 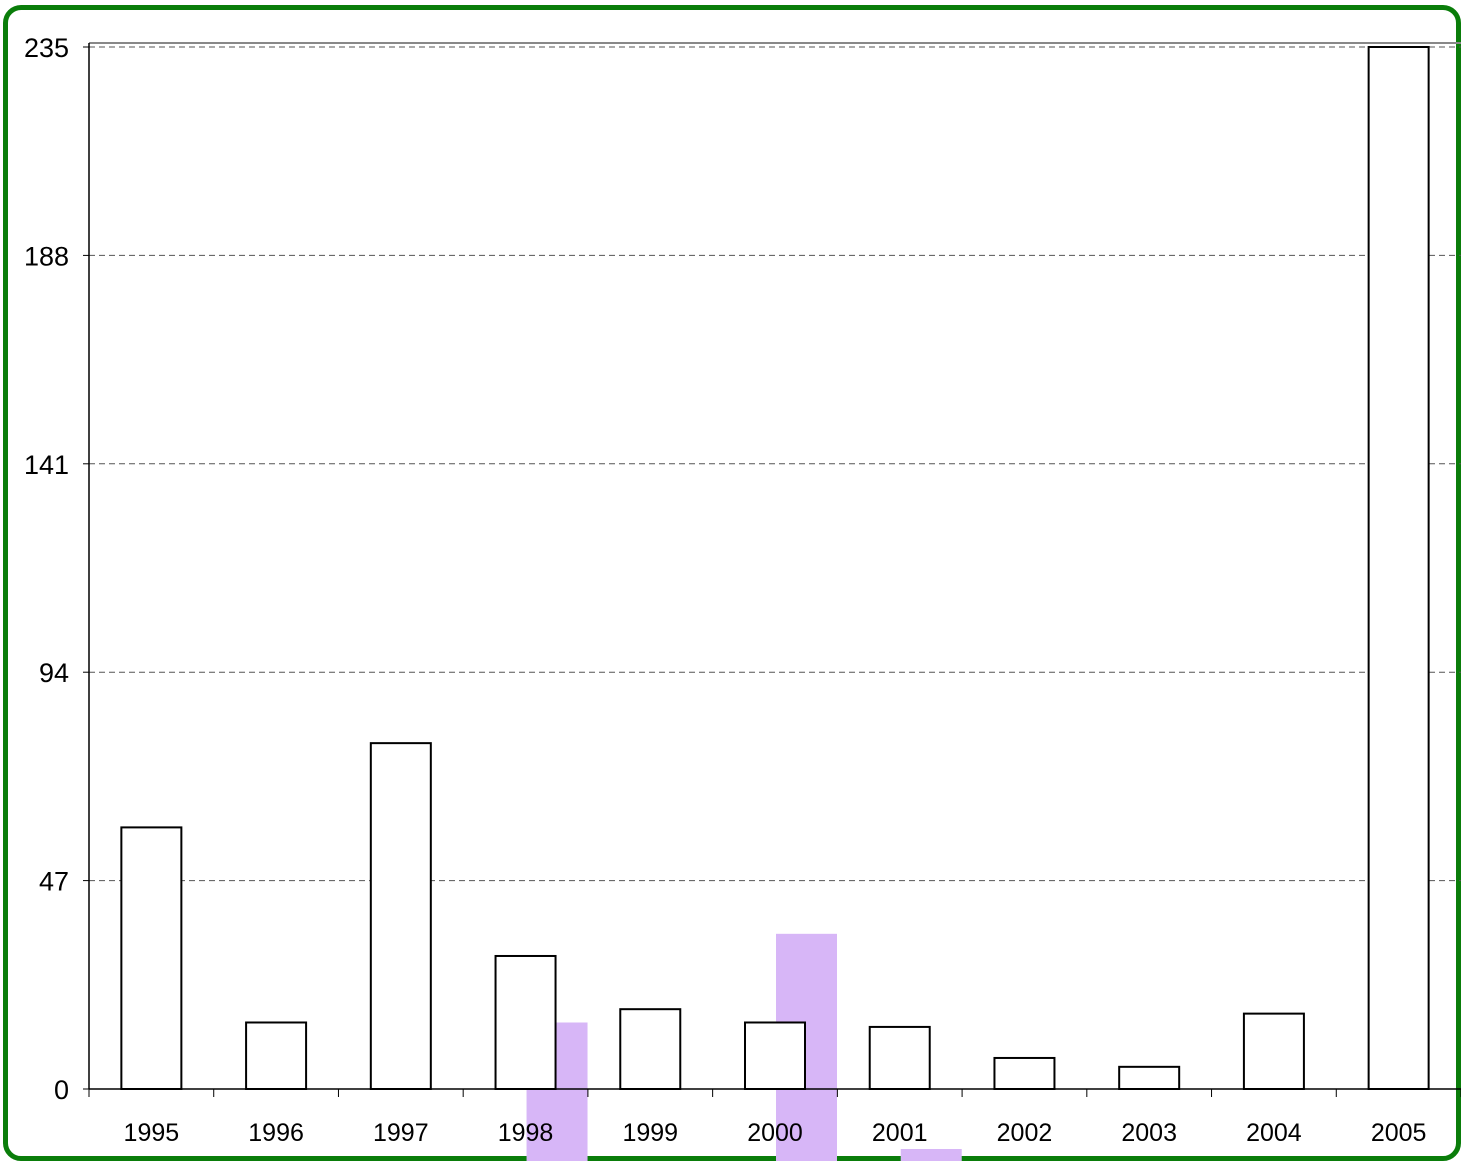 What do you see at coordinates (276, 1056) in the screenshot?
I see `bar-1996` at bounding box center [276, 1056].